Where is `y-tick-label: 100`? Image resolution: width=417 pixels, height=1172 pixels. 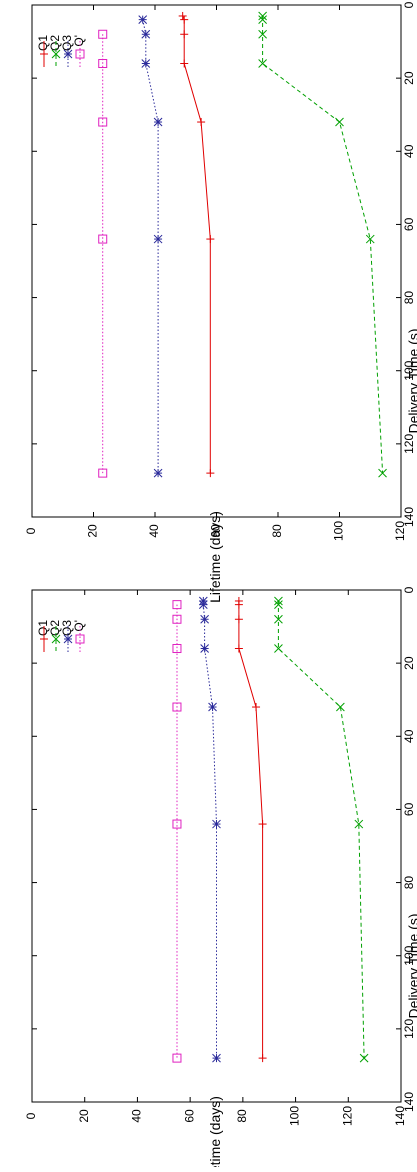
y-tick-label: 100 is located at coordinates (339, 531).